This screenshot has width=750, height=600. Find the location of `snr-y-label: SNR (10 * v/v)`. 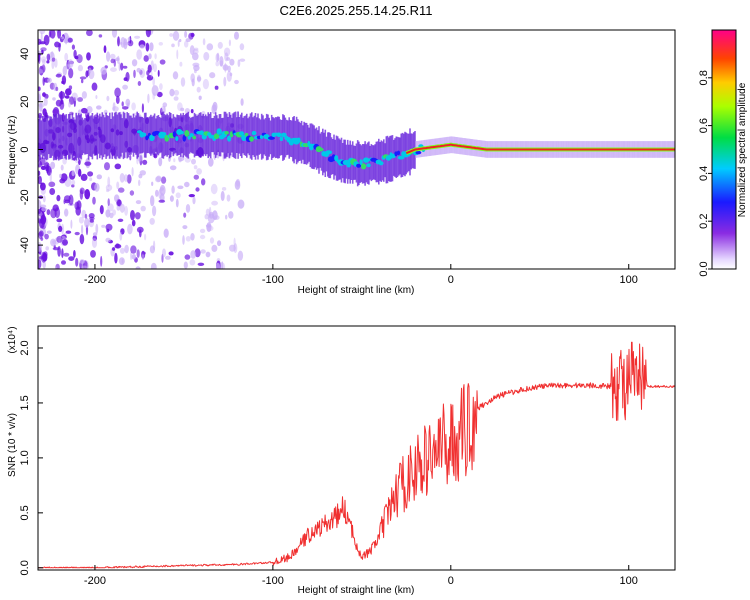

snr-y-label: SNR (10 * v/v) is located at coordinates (12, 445).